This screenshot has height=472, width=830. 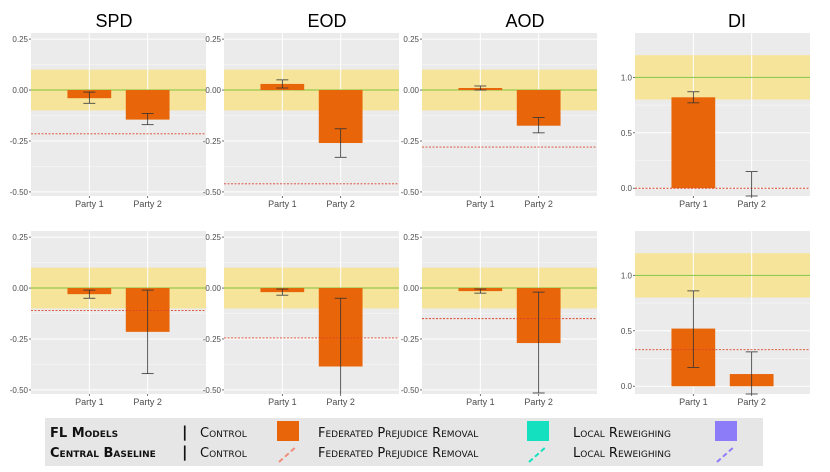 What do you see at coordinates (726, 454) in the screenshot?
I see `legend-dash-federated-prejudice` at bounding box center [726, 454].